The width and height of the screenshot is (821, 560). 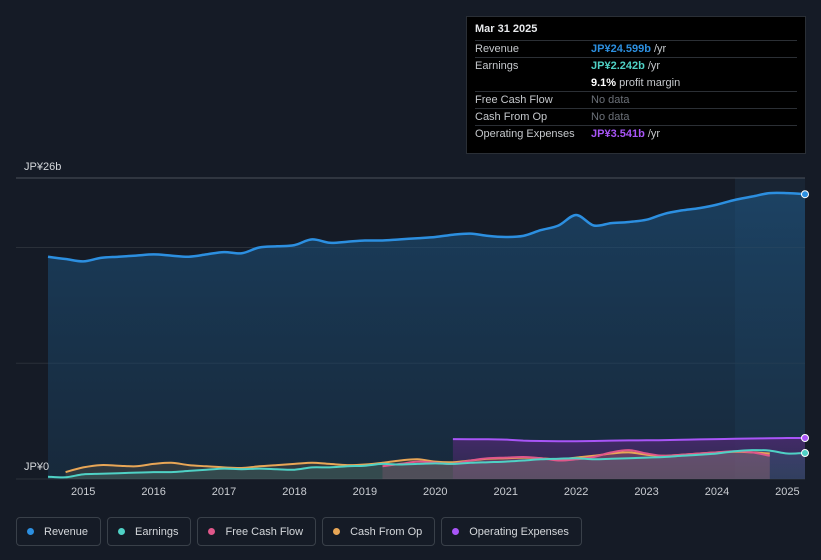 I want to click on x-tick-label: 2022, so click(x=576, y=492).